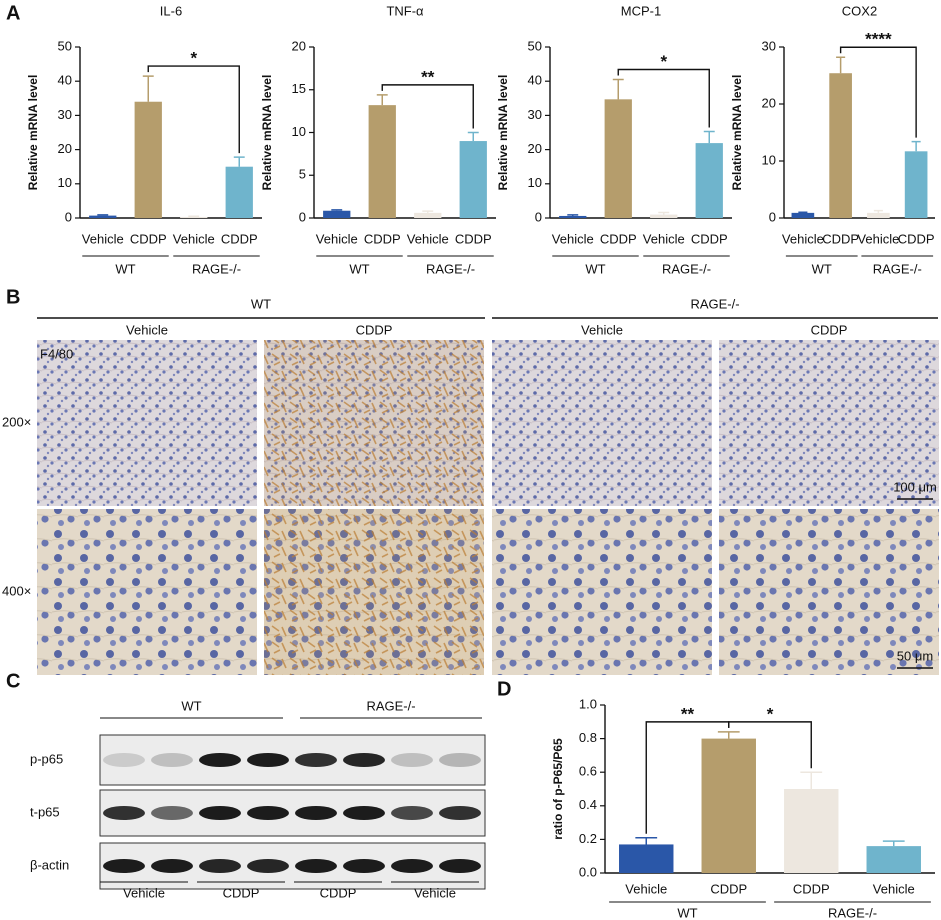  What do you see at coordinates (13, 13) in the screenshot?
I see `panel-label: A` at bounding box center [13, 13].